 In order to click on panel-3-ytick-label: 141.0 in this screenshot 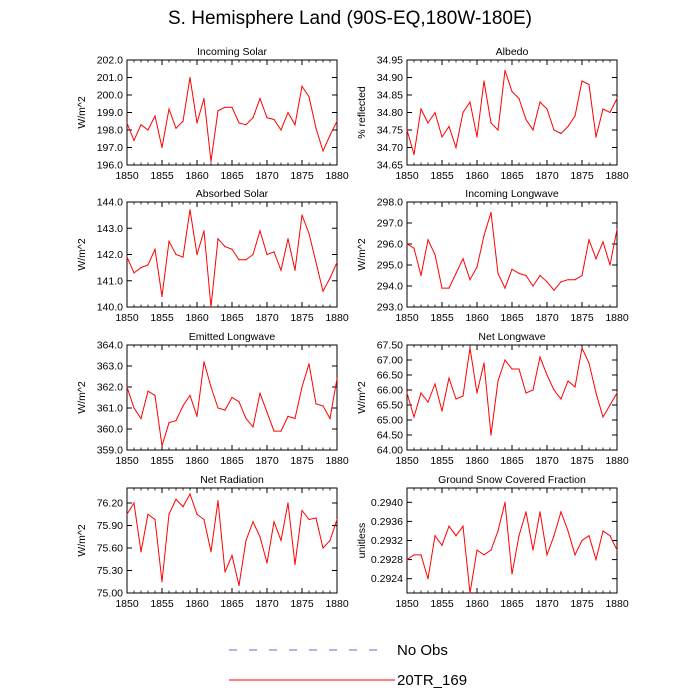, I will do `click(110, 281)`.